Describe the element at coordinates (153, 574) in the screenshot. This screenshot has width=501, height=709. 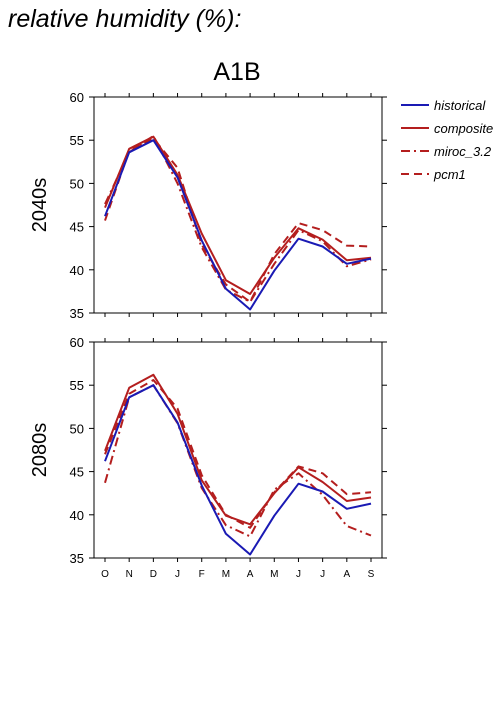
I see `x-tick-label: D` at that location.